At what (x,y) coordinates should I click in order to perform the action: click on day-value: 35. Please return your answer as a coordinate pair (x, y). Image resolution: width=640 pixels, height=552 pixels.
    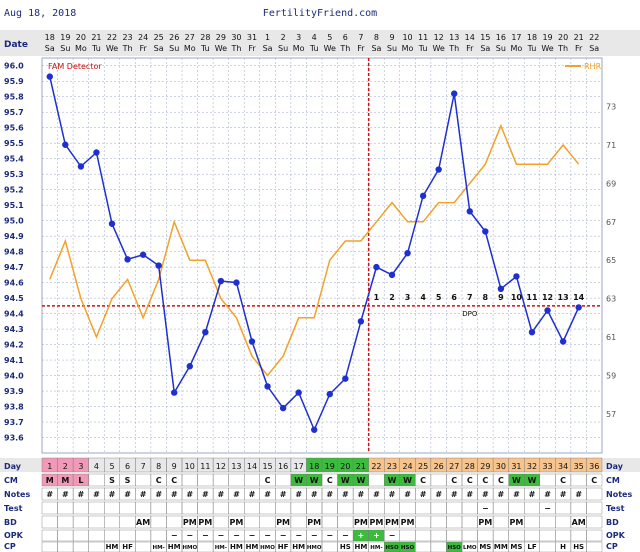
    Looking at the image, I should click on (579, 466).